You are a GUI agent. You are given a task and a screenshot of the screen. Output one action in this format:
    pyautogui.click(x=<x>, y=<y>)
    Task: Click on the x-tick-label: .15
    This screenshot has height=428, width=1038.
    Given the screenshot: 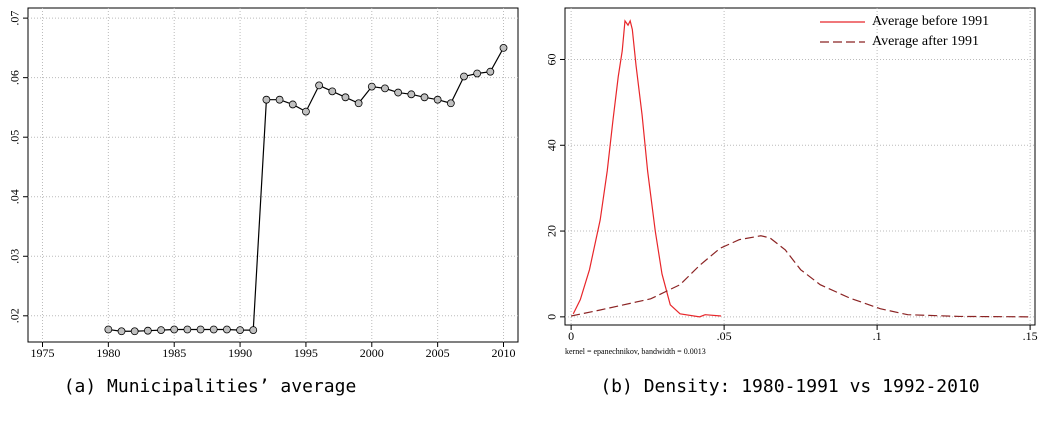 What is the action you would take?
    pyautogui.click(x=1030, y=336)
    